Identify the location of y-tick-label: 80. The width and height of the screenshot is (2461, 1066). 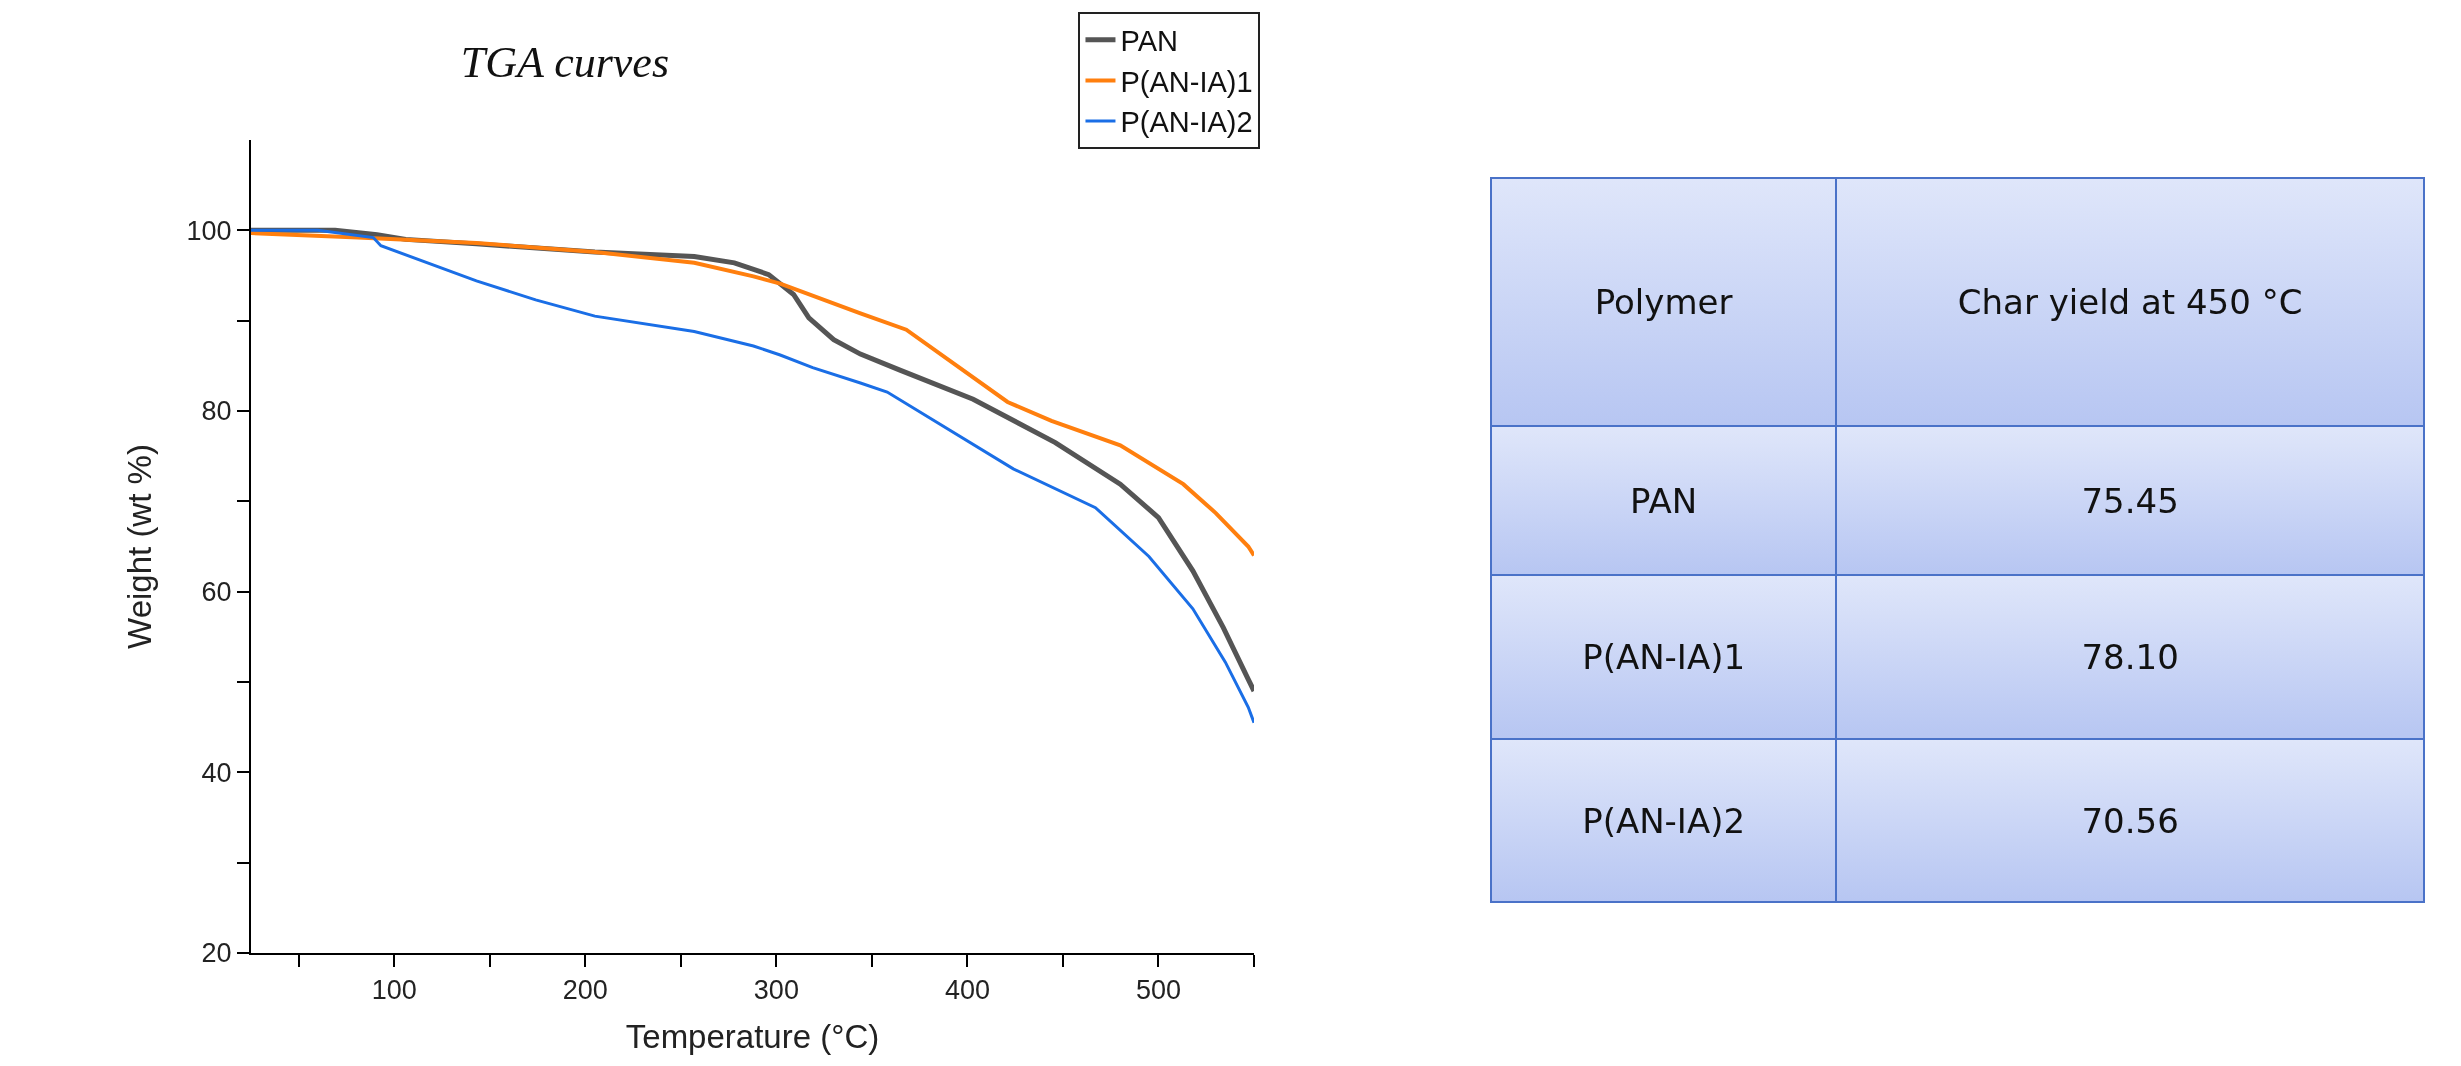
(216, 411).